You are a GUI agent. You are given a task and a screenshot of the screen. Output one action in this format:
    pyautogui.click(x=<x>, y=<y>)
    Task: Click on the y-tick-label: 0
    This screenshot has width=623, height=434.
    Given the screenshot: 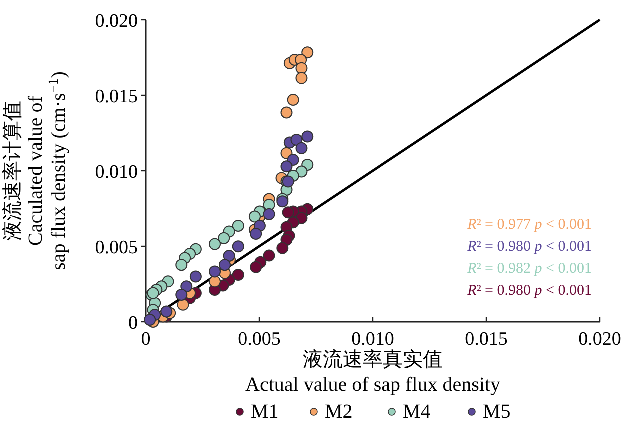 What is the action you would take?
    pyautogui.click(x=133, y=323)
    